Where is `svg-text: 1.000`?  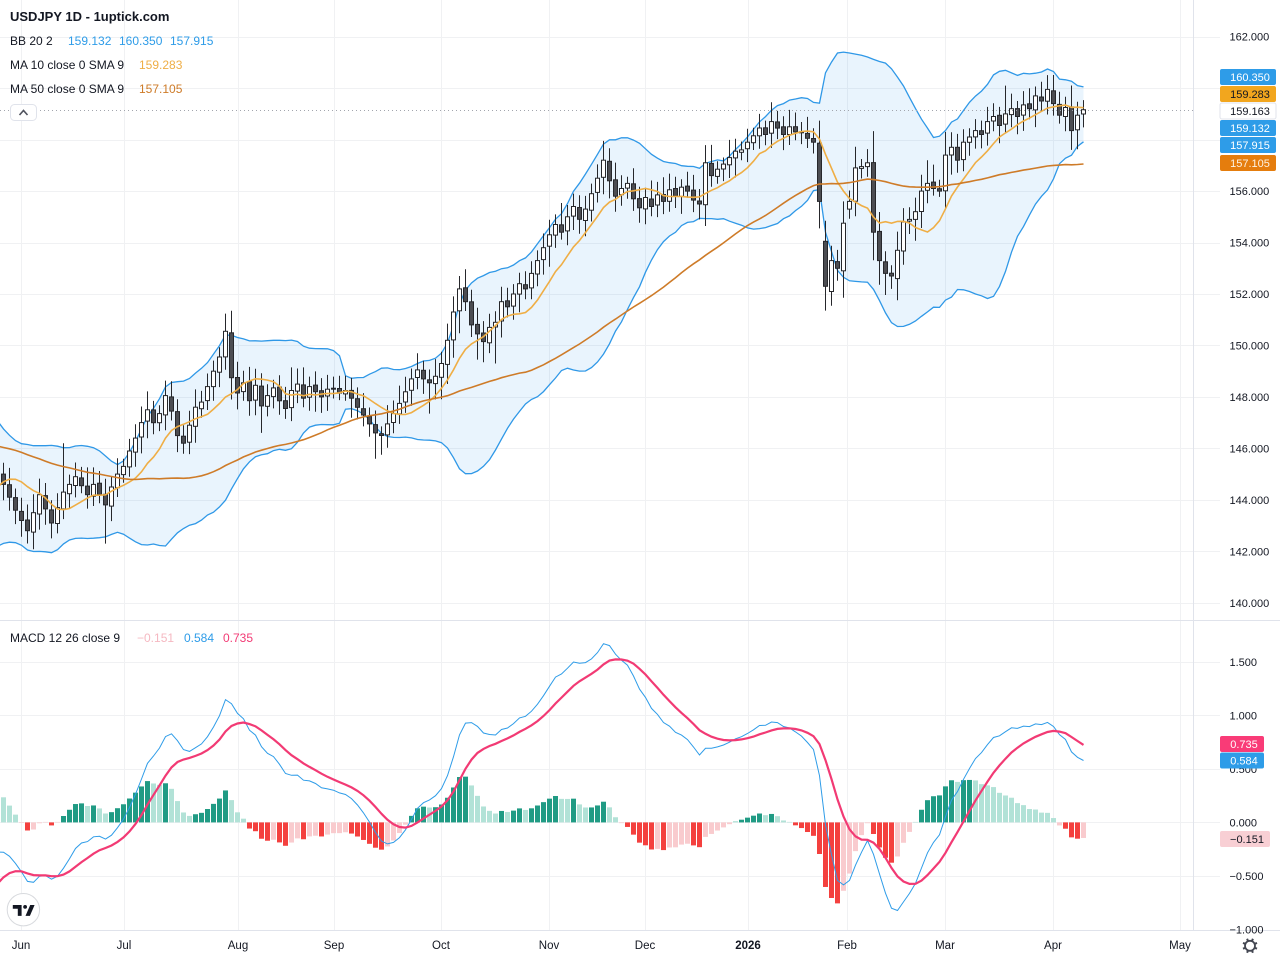
svg-text: 1.000 is located at coordinates (1244, 717).